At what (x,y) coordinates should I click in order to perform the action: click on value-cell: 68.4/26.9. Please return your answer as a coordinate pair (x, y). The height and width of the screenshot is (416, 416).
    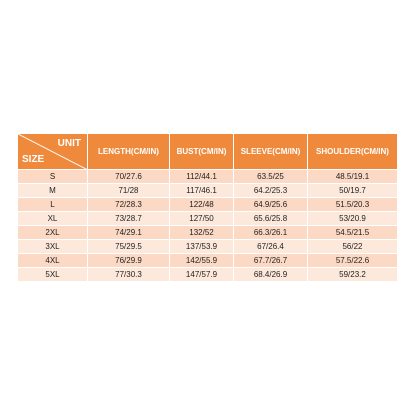
    Looking at the image, I should click on (271, 275).